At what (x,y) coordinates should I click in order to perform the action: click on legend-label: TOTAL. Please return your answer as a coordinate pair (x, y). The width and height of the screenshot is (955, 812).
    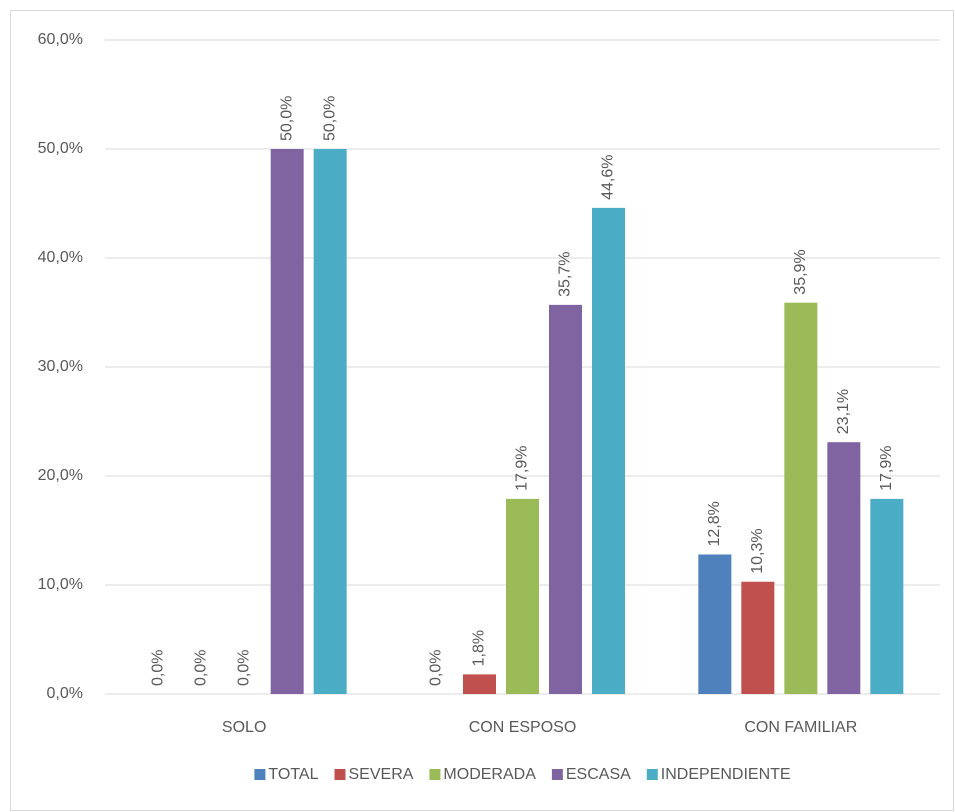
    Looking at the image, I should click on (293, 774).